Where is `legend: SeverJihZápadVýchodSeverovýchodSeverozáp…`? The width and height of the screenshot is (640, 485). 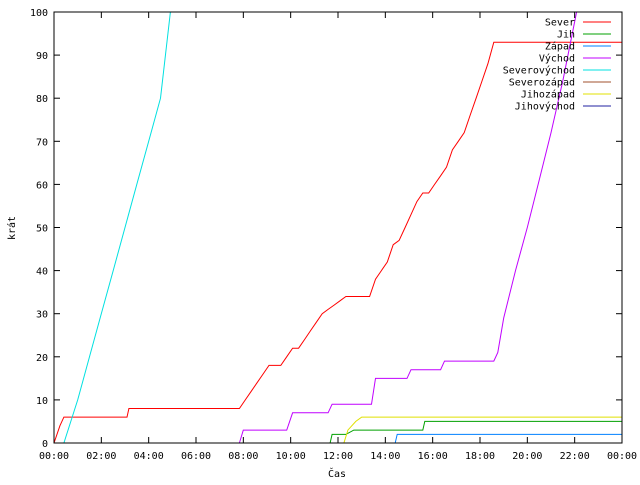 legend: SeverJihZápadVýchodSeverovýchodSeverozáp… is located at coordinates (557, 65).